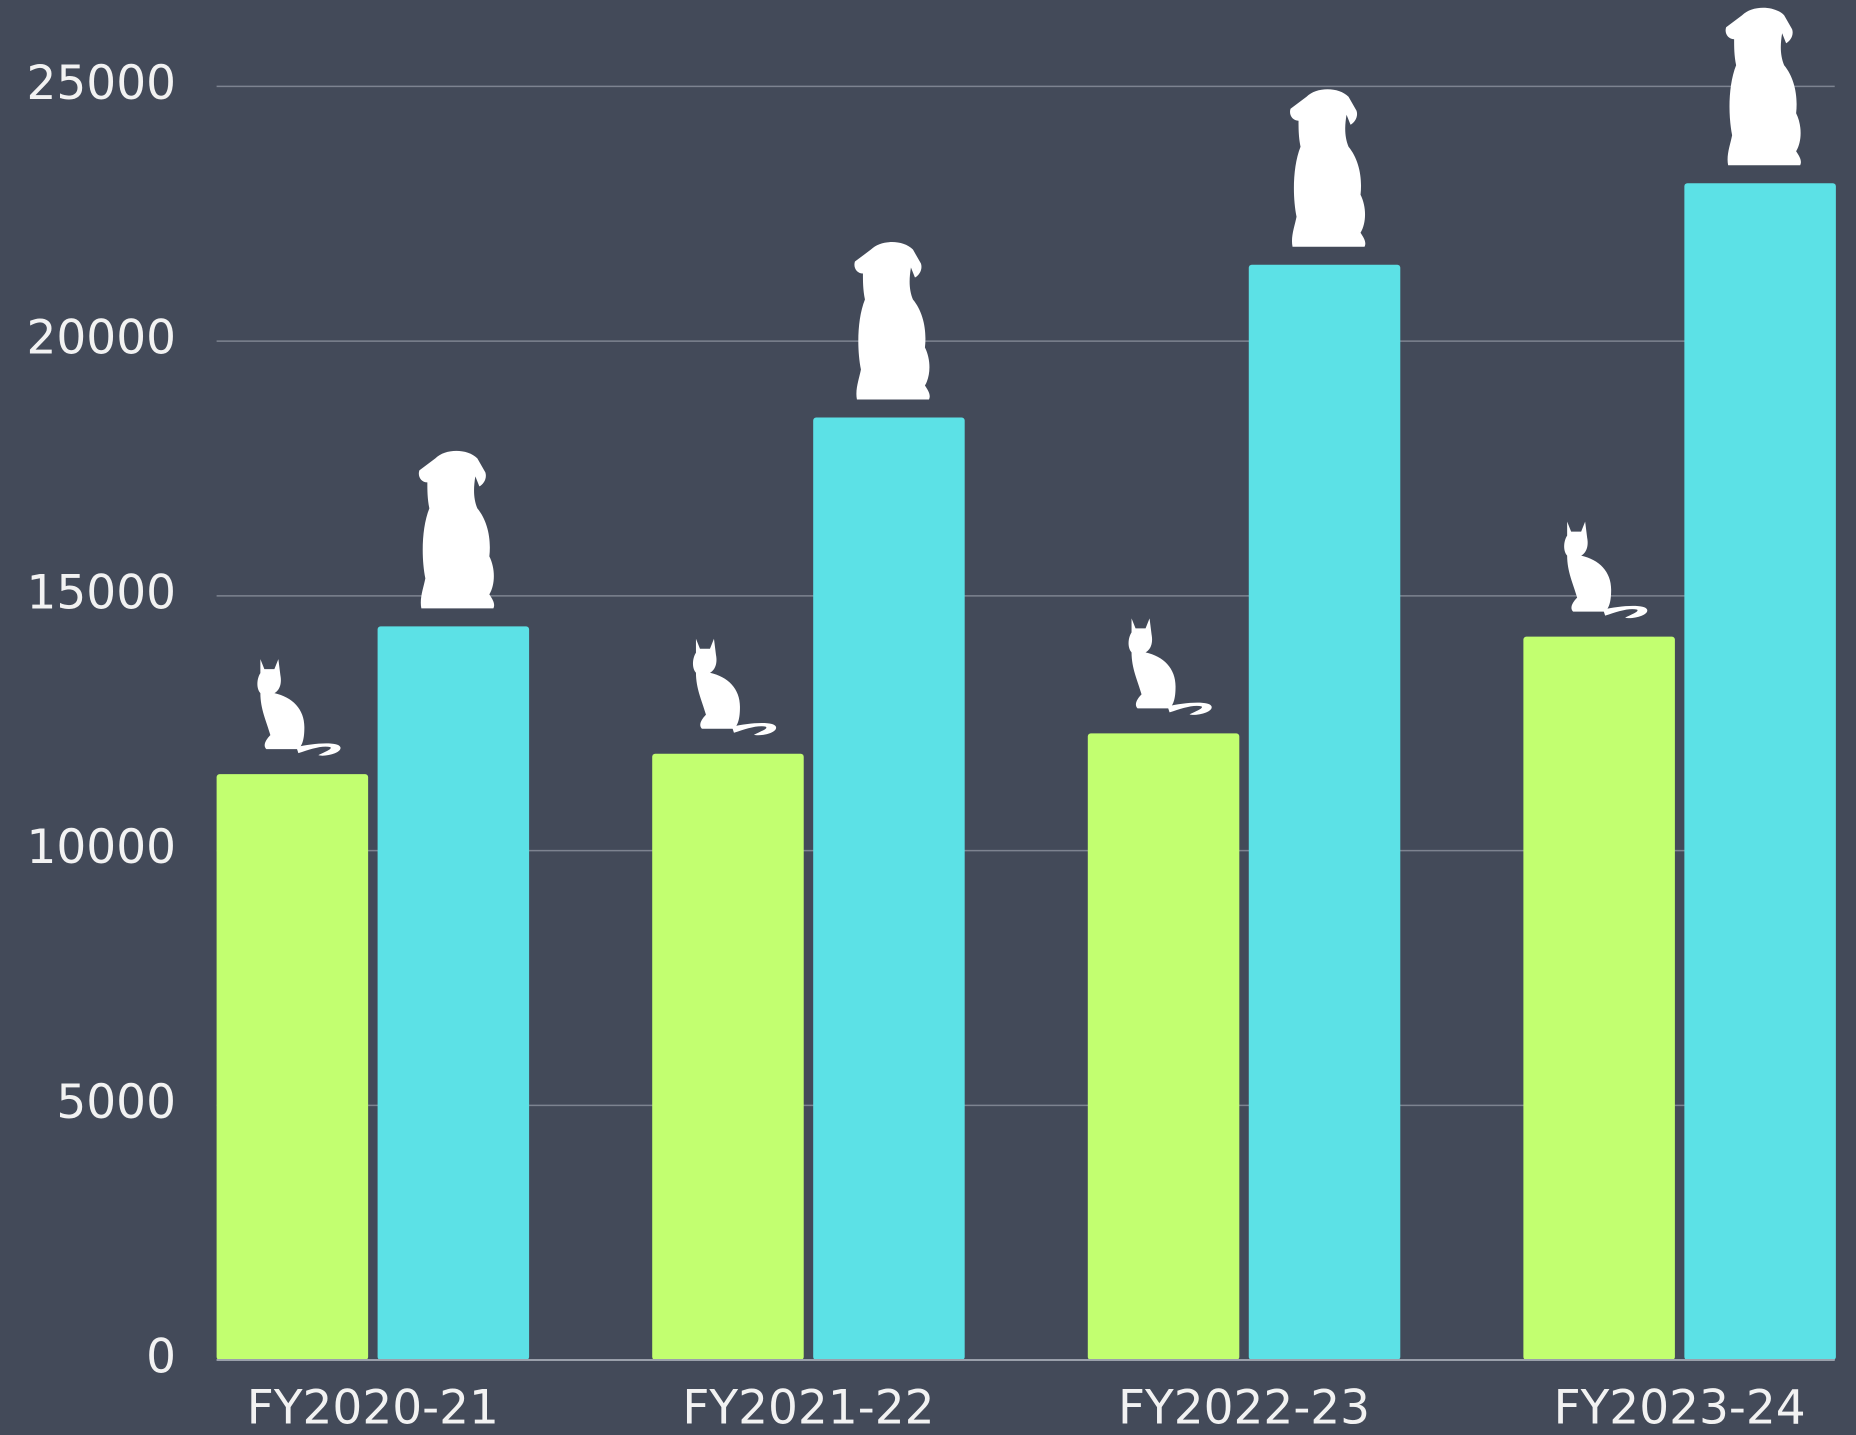  What do you see at coordinates (1680, 1408) in the screenshot?
I see `x-tick-label: FY2023-24` at bounding box center [1680, 1408].